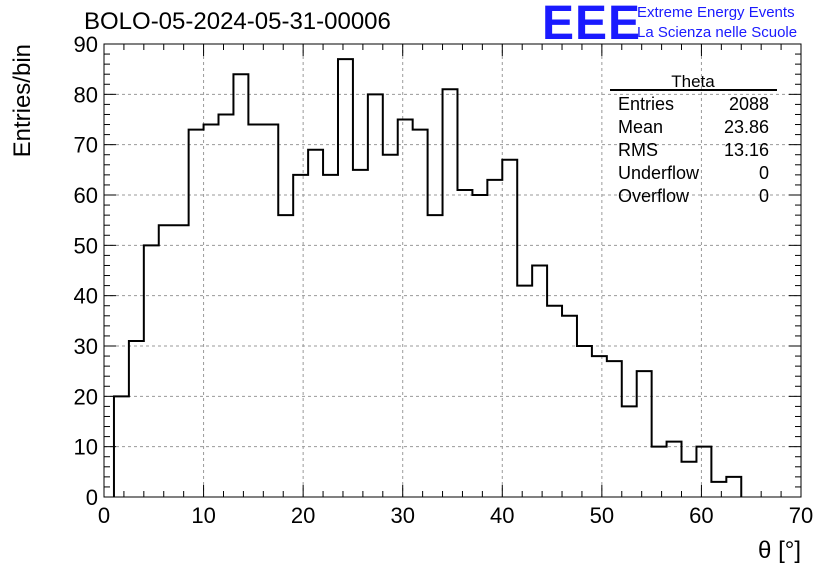  Describe the element at coordinates (86, 195) in the screenshot. I see `y-tick-label: 60` at that location.